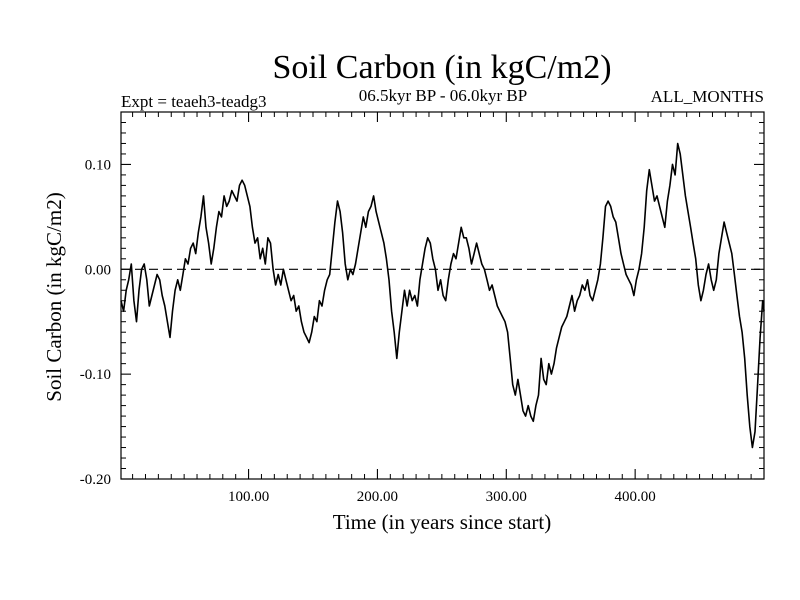  Describe the element at coordinates (442, 522) in the screenshot. I see `x-axis-label: Time (in years since start)` at that location.